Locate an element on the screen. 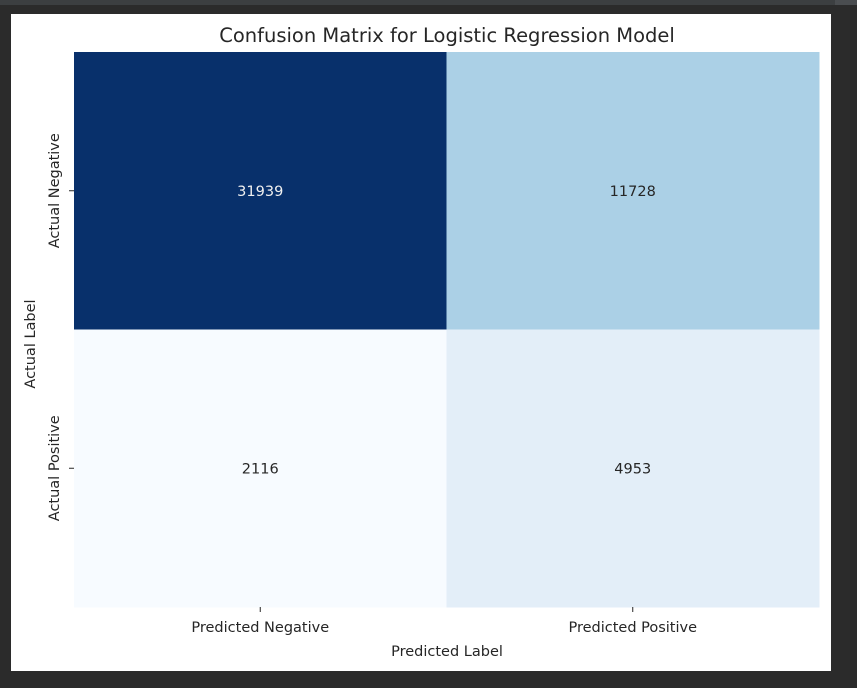 Image resolution: width=857 pixels, height=688 pixels. cell-value-label: 2116 is located at coordinates (260, 469).